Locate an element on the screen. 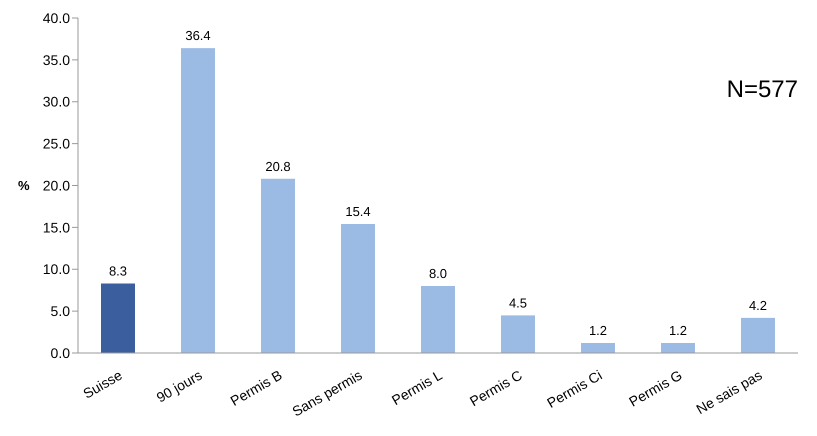  y-axis-title: % is located at coordinates (24, 186).